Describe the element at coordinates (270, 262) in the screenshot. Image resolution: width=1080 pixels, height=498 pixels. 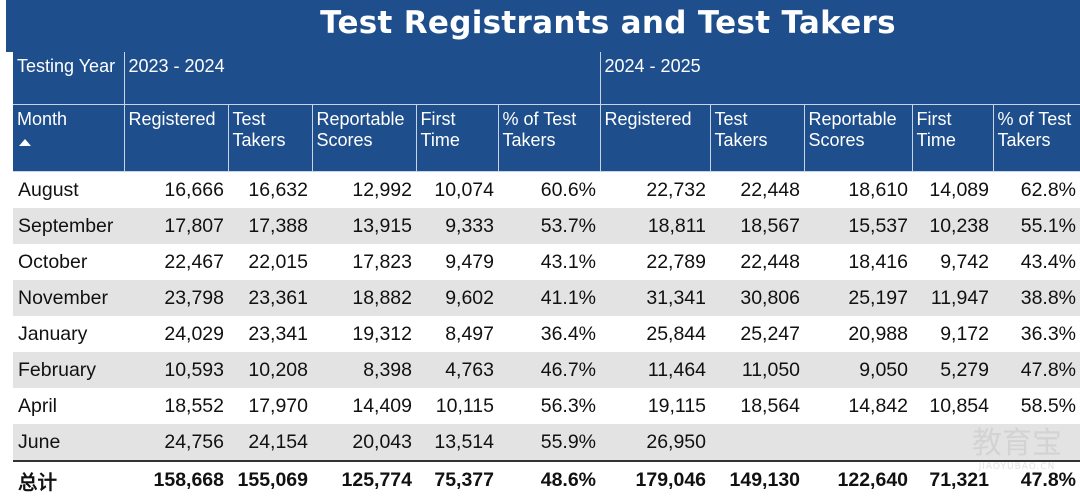
I see `value-cell: 22,015` at that location.